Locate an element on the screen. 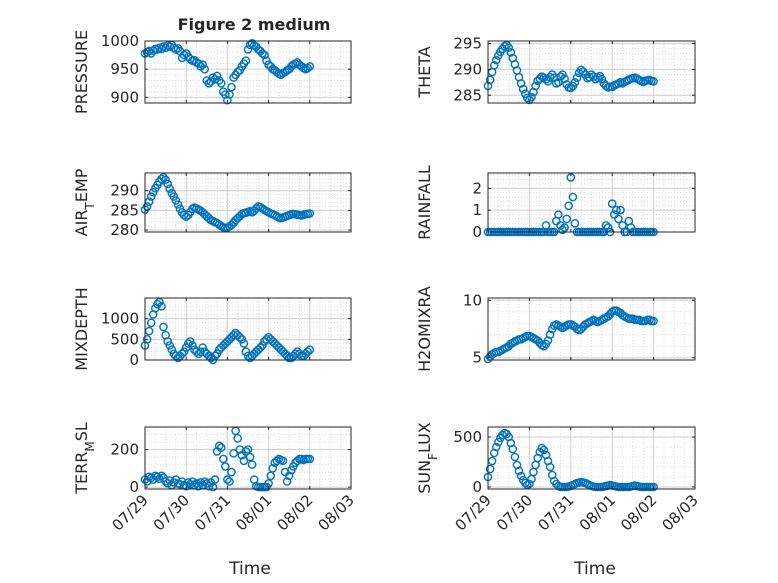 The width and height of the screenshot is (778, 583). y-axis-label: SUNFLUX is located at coordinates (427, 458).